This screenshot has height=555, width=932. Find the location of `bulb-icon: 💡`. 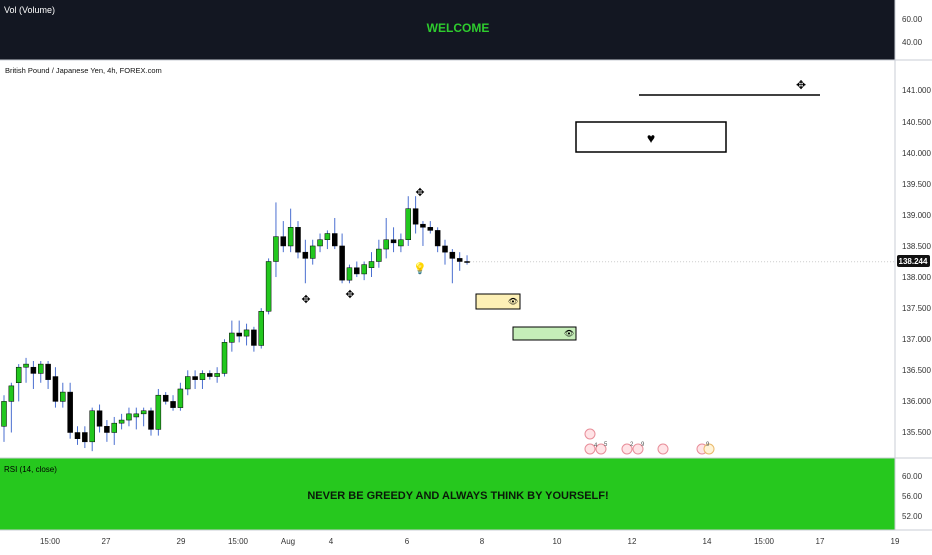

bulb-icon: 💡 is located at coordinates (420, 268).